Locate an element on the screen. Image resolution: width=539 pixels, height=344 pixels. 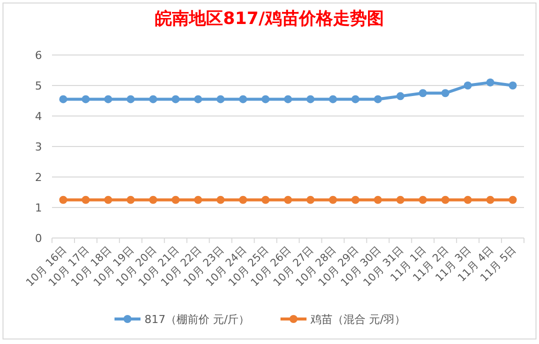
y-tick-label: 6 is located at coordinates (38, 55).